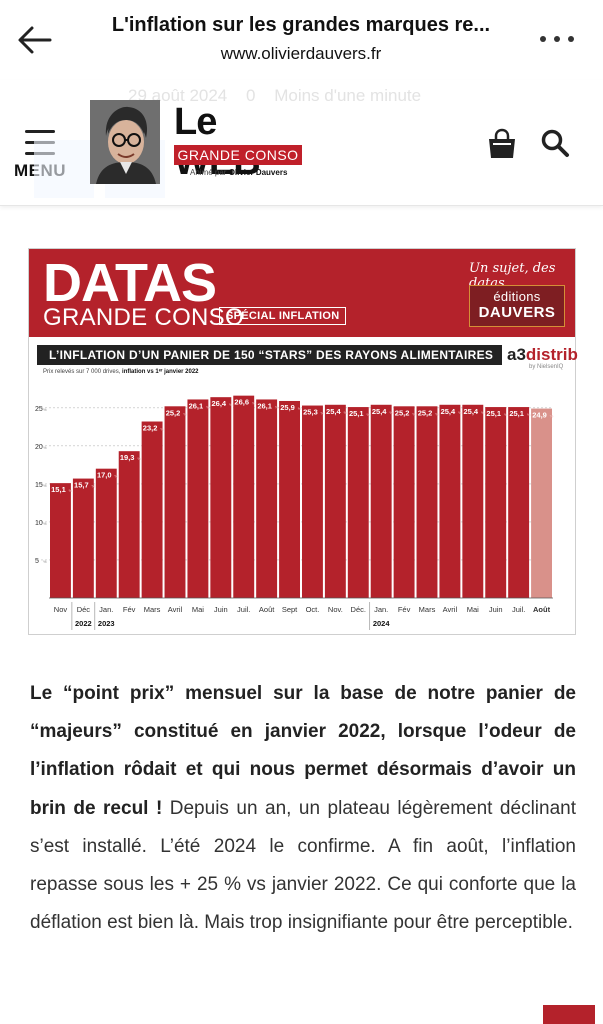 The image size is (603, 1024). What do you see at coordinates (39, 485) in the screenshot?
I see `y-tick-label: 15` at bounding box center [39, 485].